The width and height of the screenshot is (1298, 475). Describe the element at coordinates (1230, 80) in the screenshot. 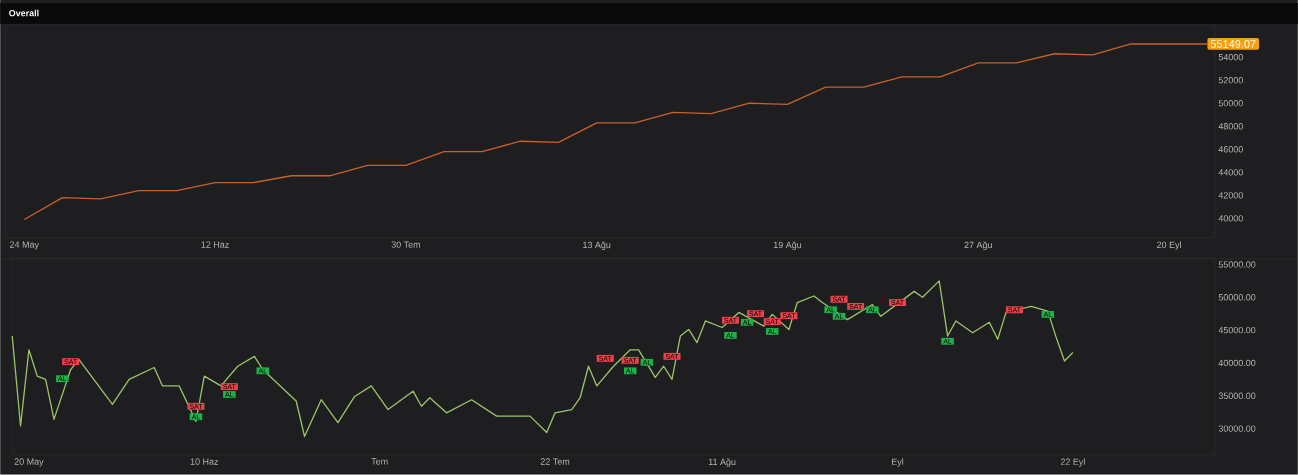

I see `y-tick-label: 52000` at that location.